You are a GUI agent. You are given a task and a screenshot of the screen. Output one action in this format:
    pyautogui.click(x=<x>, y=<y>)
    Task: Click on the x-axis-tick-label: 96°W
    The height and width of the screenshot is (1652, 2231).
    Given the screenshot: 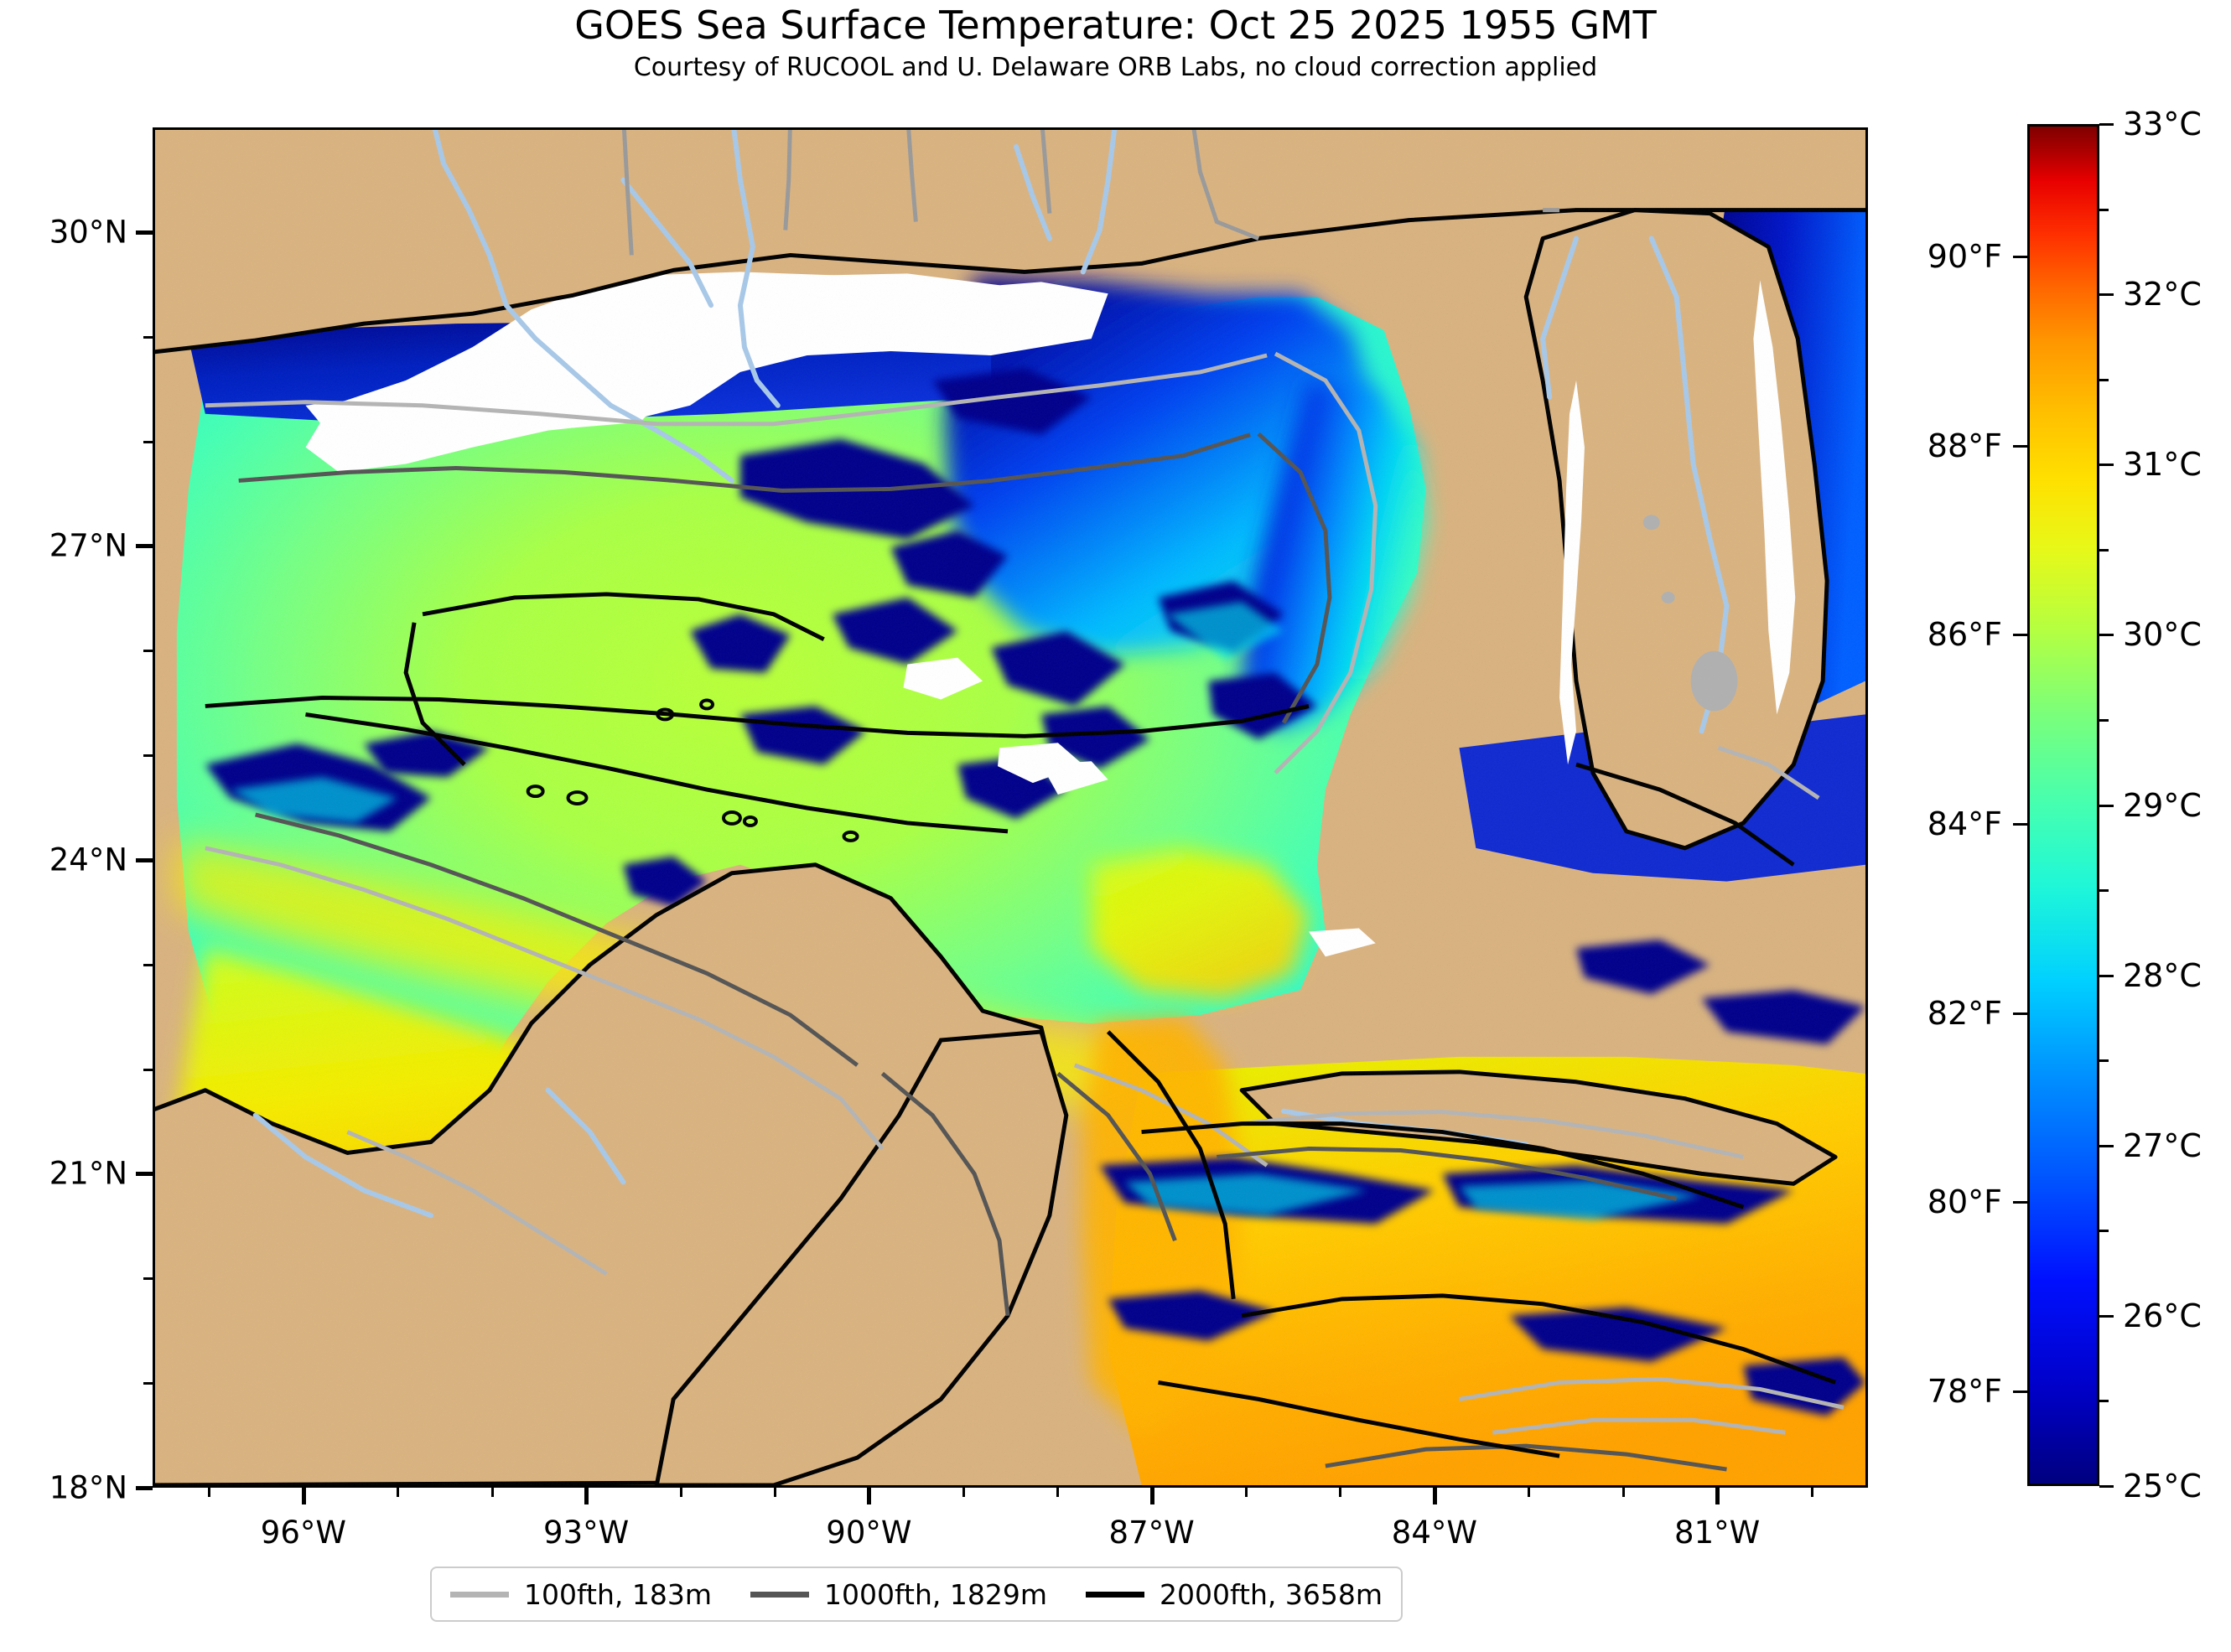 What is the action you would take?
    pyautogui.click(x=303, y=1533)
    